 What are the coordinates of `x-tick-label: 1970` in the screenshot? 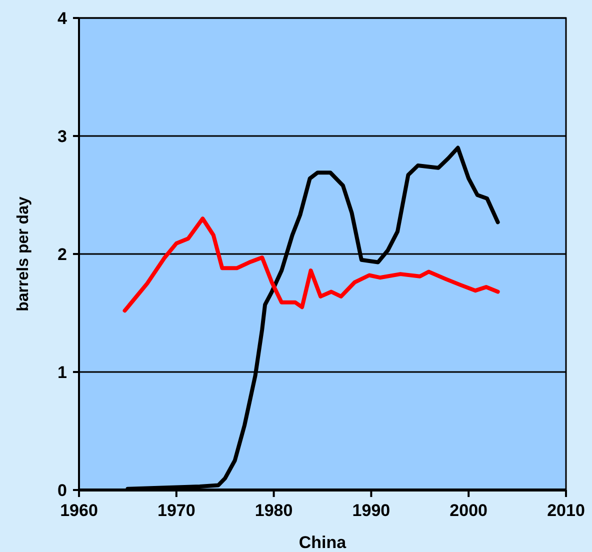 It's located at (176, 510).